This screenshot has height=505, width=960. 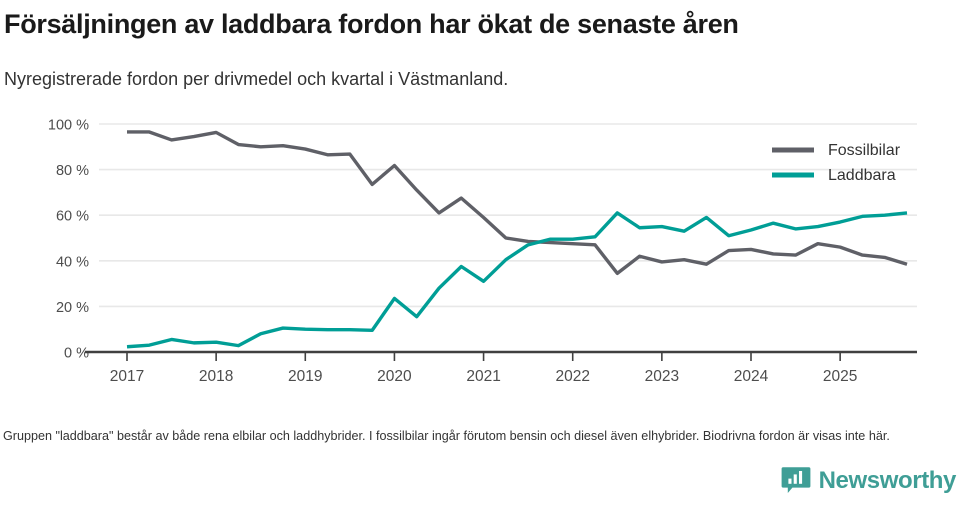 I want to click on x-axis-tick-label: 2017, so click(x=127, y=376).